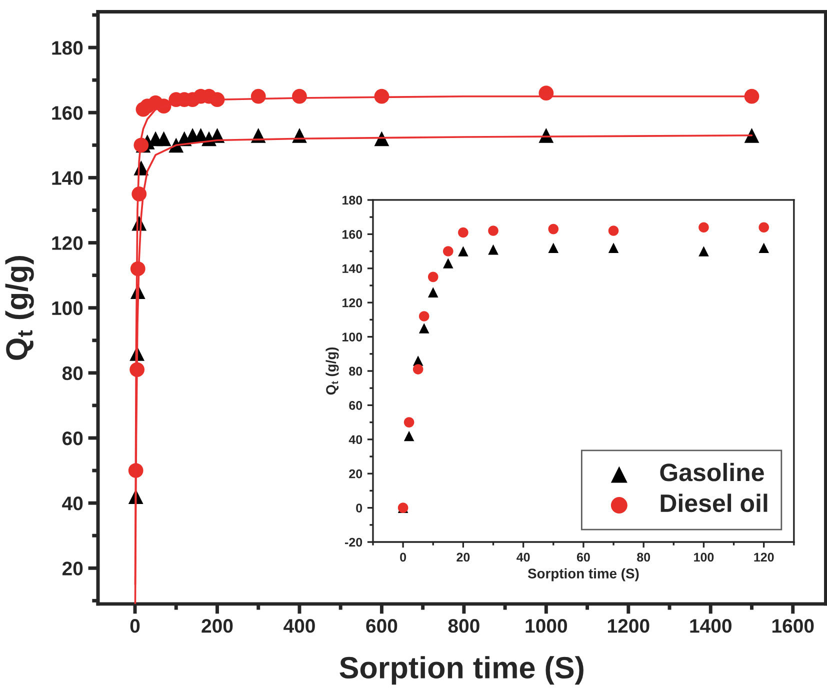  I want to click on legend-label: Diesel oil, so click(714, 503).